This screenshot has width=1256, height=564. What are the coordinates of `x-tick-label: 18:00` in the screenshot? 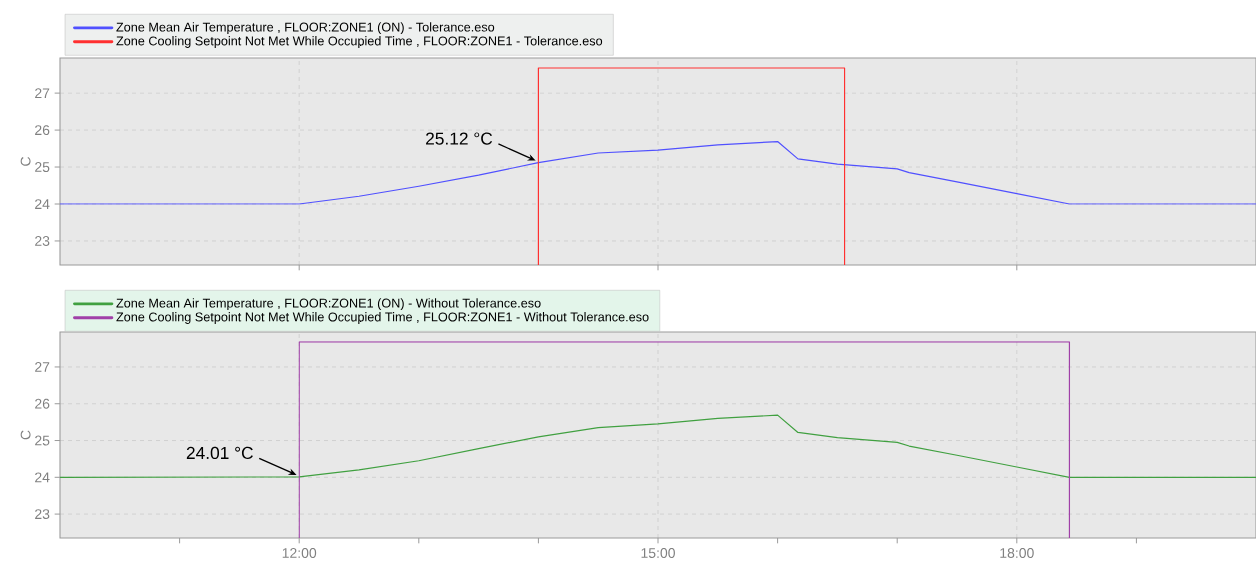 It's located at (1017, 553).